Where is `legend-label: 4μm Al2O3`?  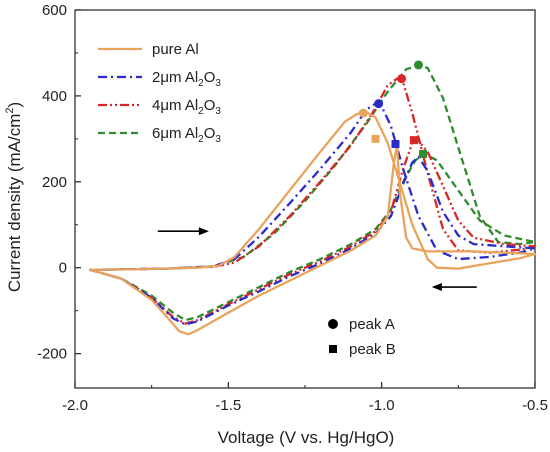
legend-label: 4μm Al2O3 is located at coordinates (186, 107).